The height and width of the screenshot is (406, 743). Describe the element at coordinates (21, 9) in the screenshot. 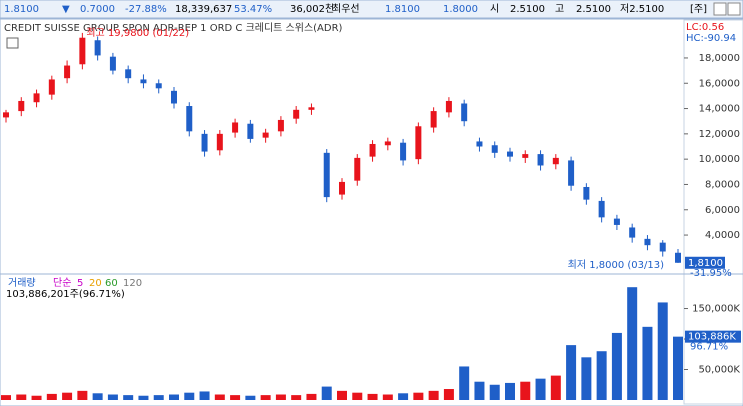

I see `header-price: 1.8100` at that location.